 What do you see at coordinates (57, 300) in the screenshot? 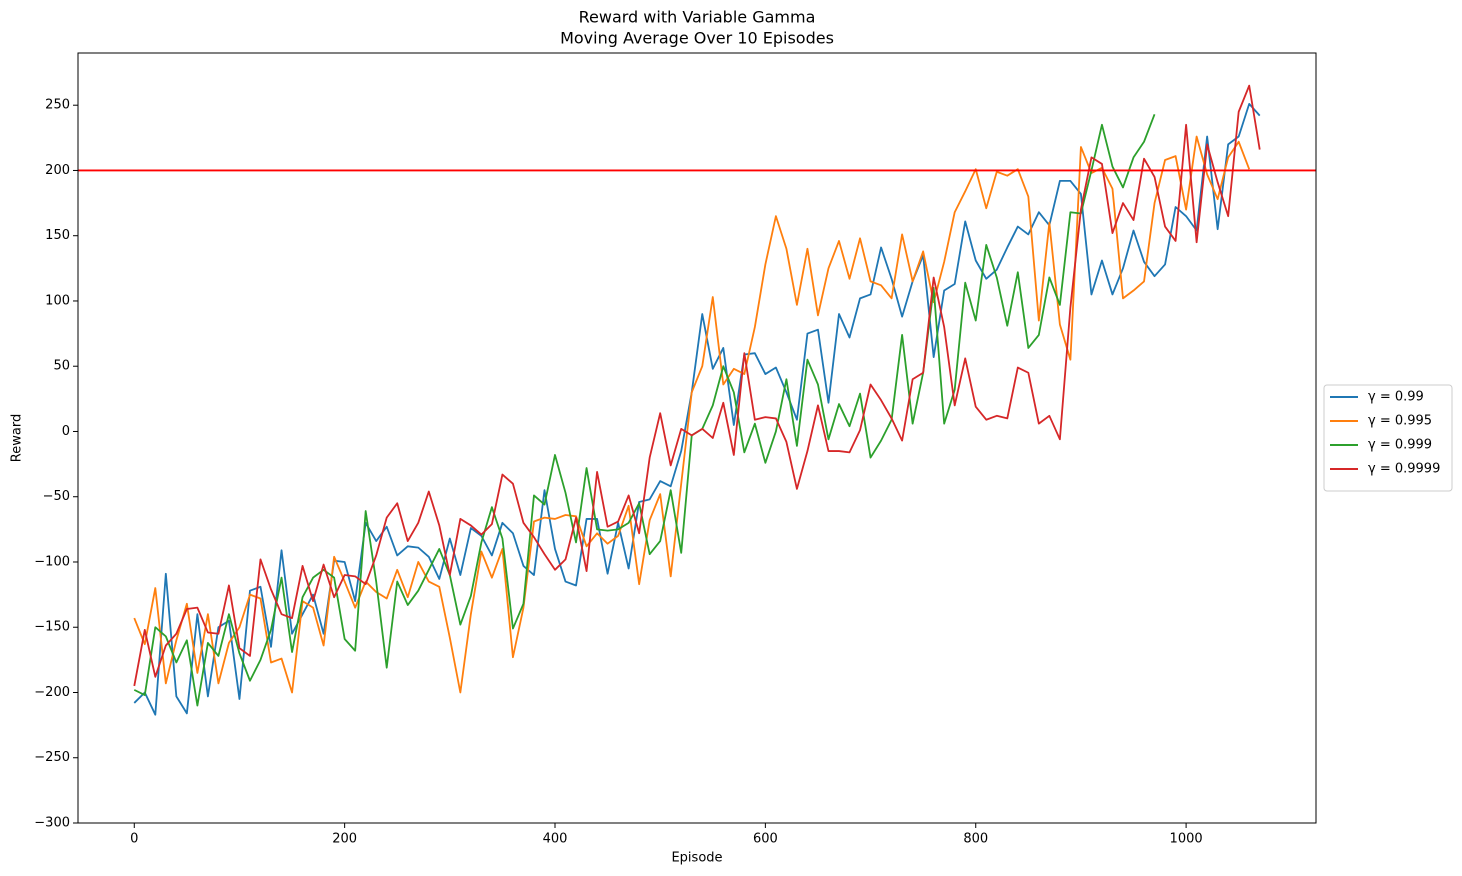
I see `y-tick-label: 100` at bounding box center [57, 300].